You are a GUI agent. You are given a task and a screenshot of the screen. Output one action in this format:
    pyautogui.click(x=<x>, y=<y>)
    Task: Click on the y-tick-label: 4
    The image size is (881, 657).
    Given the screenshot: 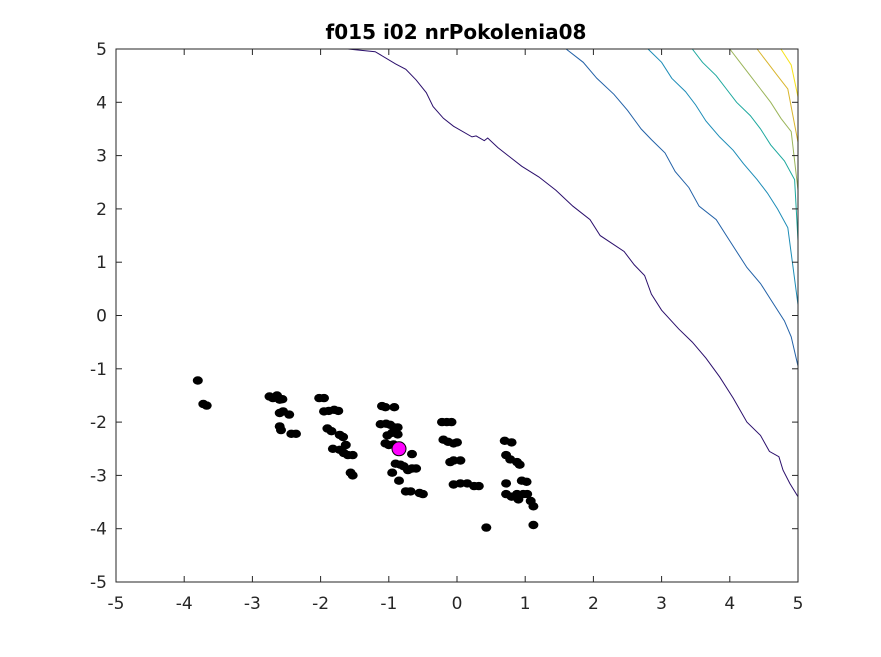 What is the action you would take?
    pyautogui.click(x=101, y=103)
    